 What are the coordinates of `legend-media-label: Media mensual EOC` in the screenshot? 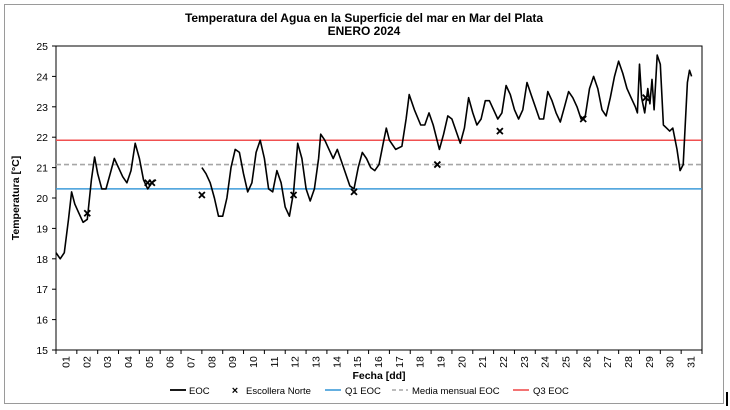 It's located at (456, 391).